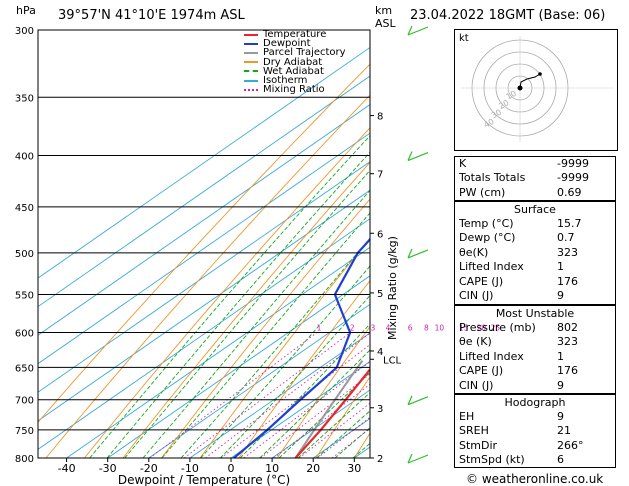  Describe the element at coordinates (24, 254) in the screenshot. I see `pressure-tick-label: 500` at that location.